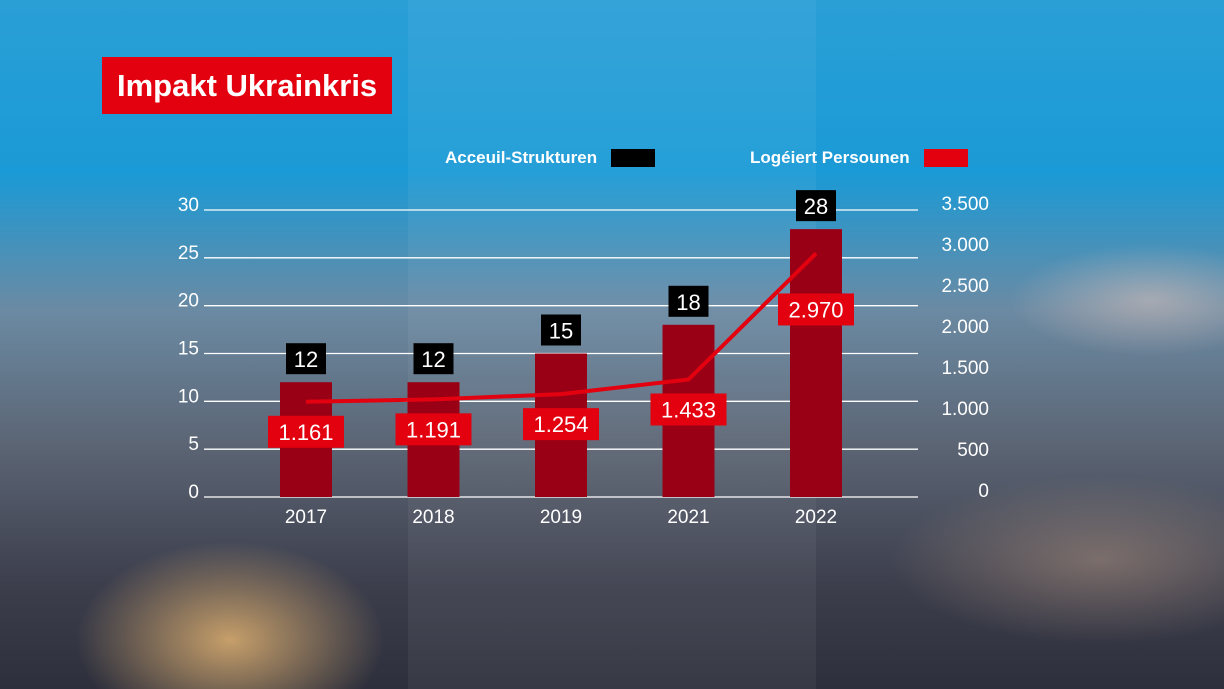 Image resolution: width=1224 pixels, height=689 pixels. I want to click on y-right-tick: 2.500, so click(965, 286).